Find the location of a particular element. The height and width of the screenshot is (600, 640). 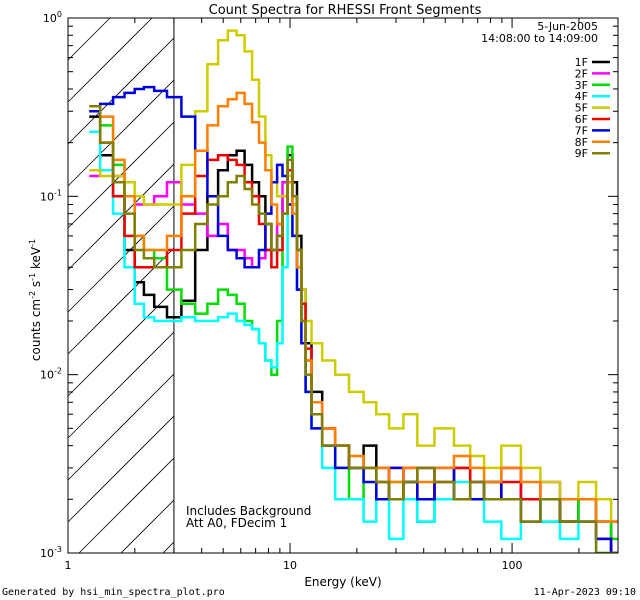

y-label-sup3: -1 is located at coordinates (32, 243).